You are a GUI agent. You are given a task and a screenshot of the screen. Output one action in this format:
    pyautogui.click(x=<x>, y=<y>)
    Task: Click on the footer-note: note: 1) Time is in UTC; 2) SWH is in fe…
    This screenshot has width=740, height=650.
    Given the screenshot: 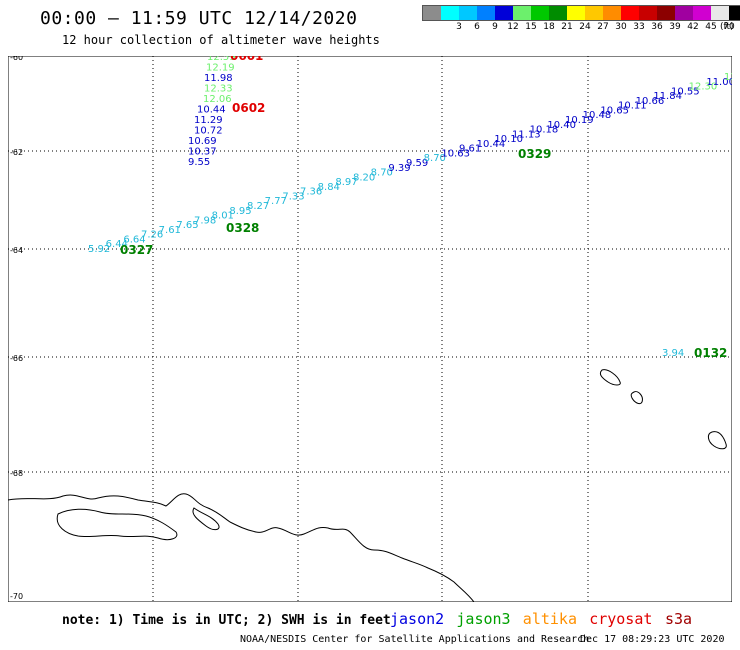 What is the action you would take?
    pyautogui.click(x=226, y=620)
    